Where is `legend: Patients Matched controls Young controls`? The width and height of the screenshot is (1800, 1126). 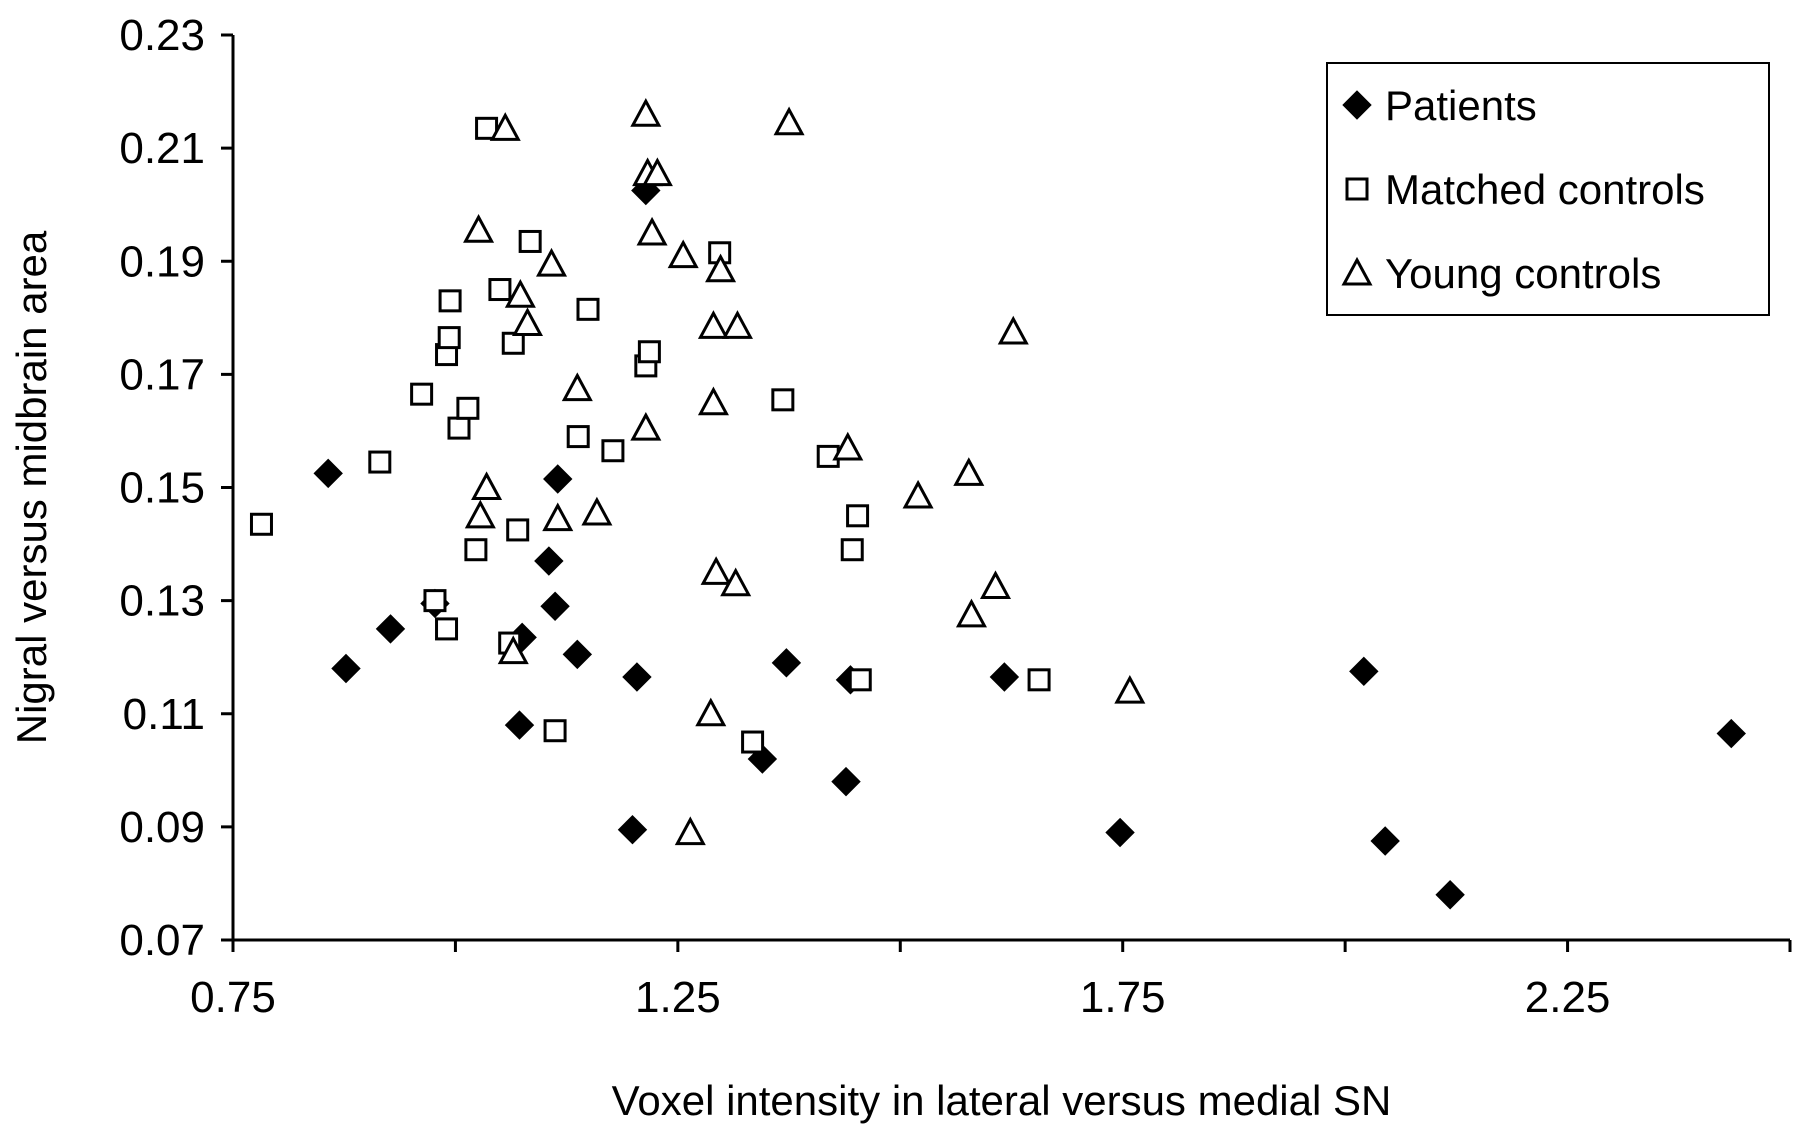 legend: Patients Matched controls Young controls is located at coordinates (1548, 189).